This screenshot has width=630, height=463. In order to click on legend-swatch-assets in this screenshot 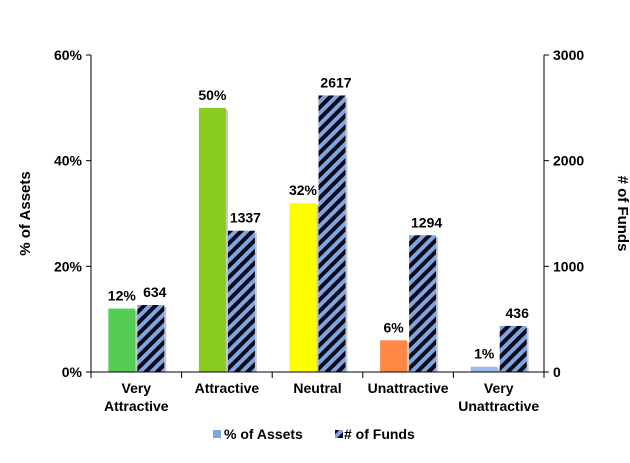, I will do `click(217, 434)`.